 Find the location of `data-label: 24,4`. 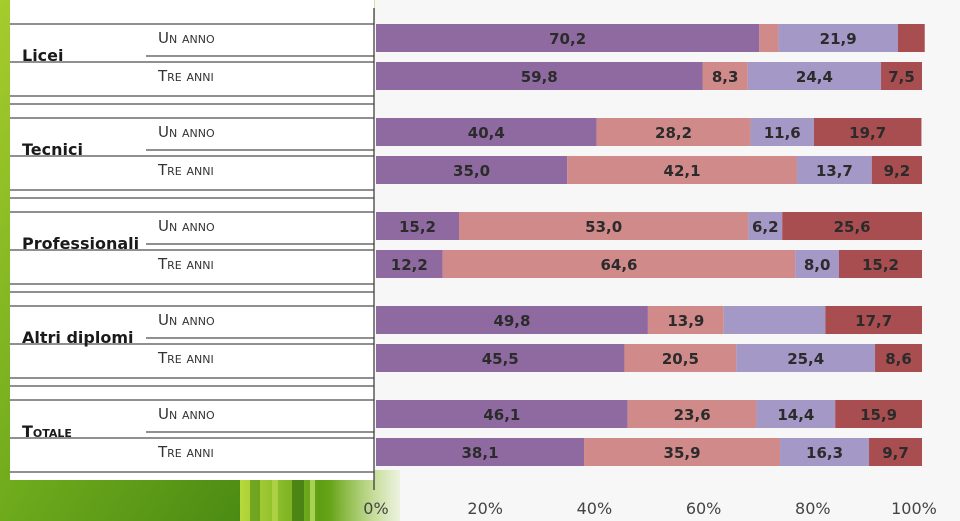

data-label: 24,4 is located at coordinates (814, 77).